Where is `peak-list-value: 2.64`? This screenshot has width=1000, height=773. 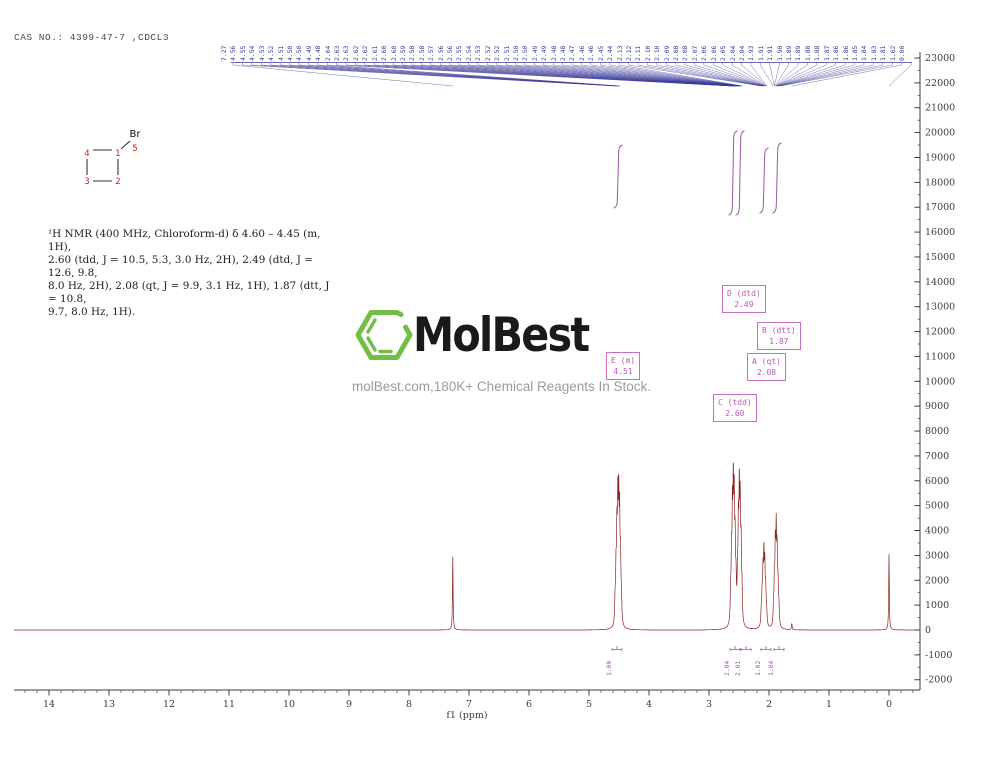
peak-list-value: 2.64 is located at coordinates (327, 53).